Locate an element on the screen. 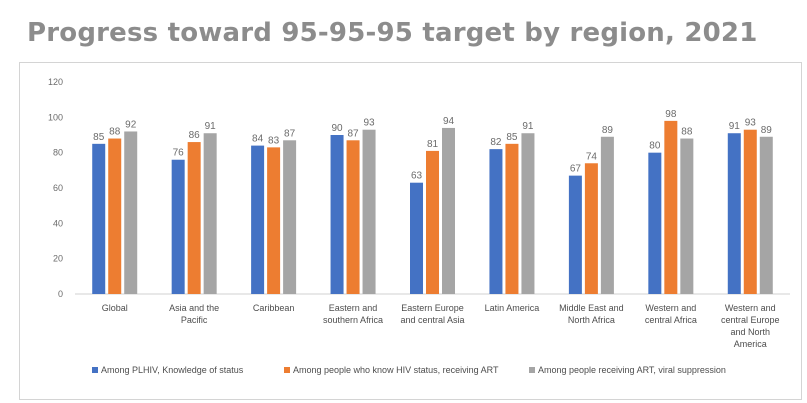  data-label: 98 is located at coordinates (671, 114).